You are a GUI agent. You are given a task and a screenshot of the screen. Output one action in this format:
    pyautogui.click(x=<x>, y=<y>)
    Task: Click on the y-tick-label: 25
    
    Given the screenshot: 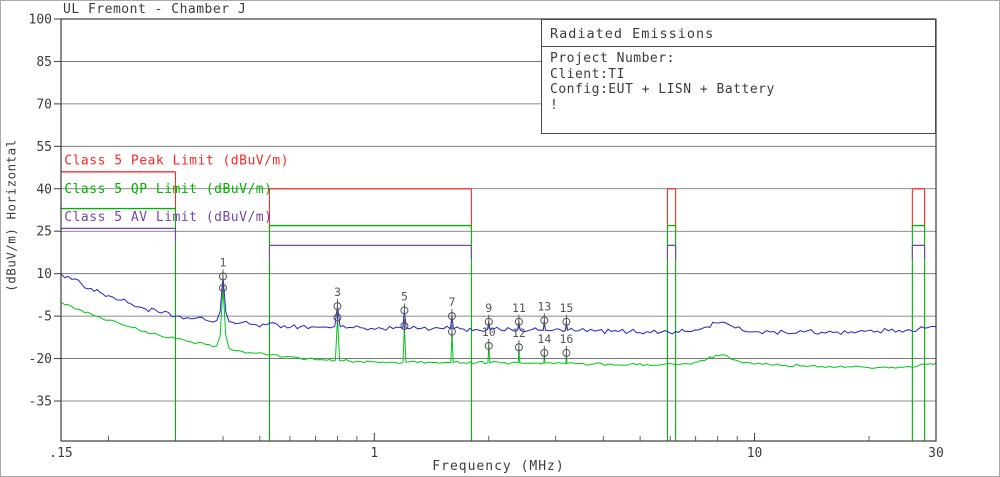 What is the action you would take?
    pyautogui.click(x=44, y=232)
    